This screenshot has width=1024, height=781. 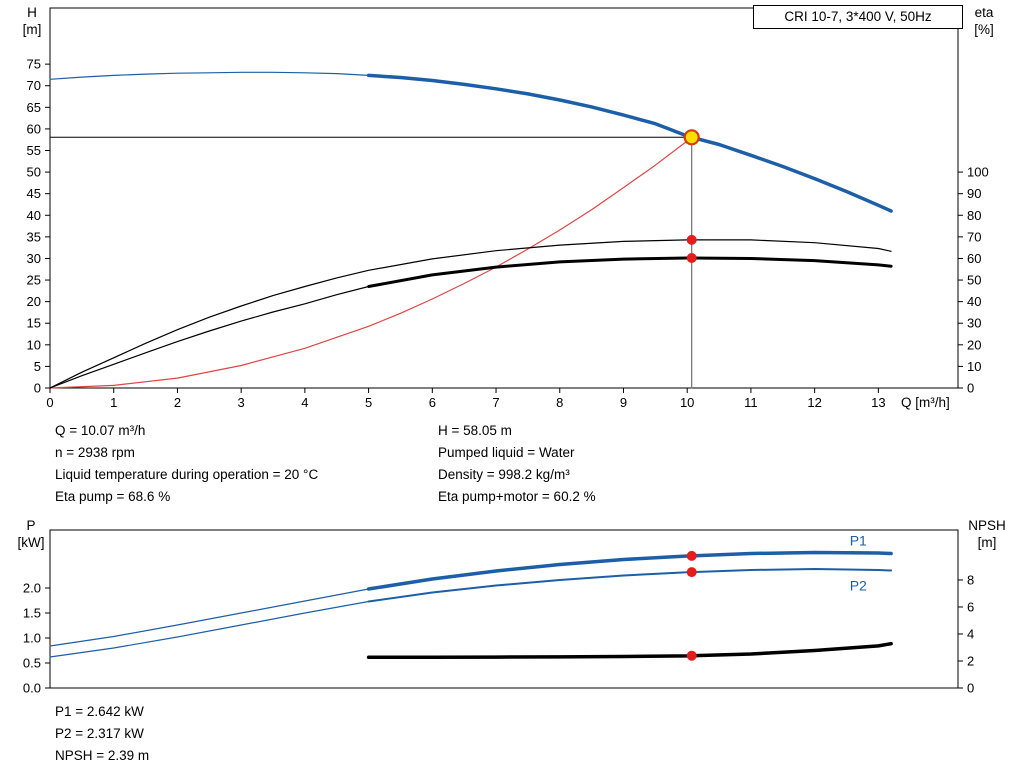 I want to click on x-axis-tick-label: 6, so click(x=432, y=402).